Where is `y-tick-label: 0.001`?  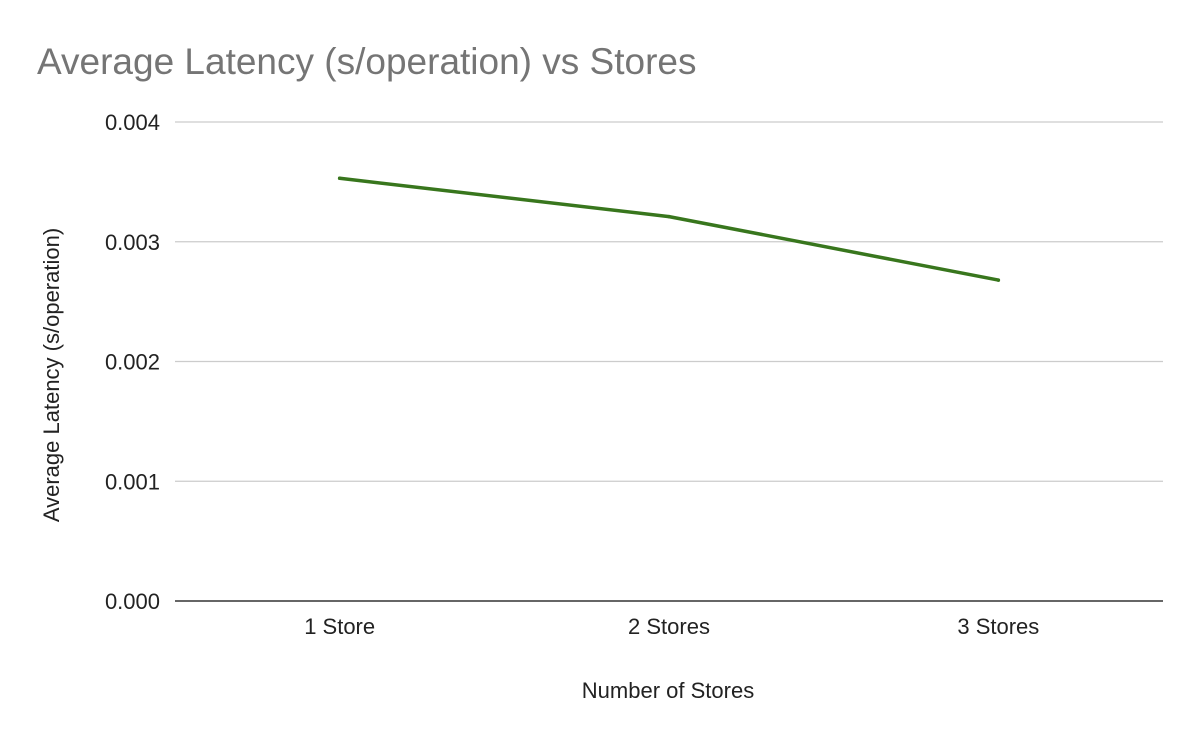 y-tick-label: 0.001 is located at coordinates (132, 481).